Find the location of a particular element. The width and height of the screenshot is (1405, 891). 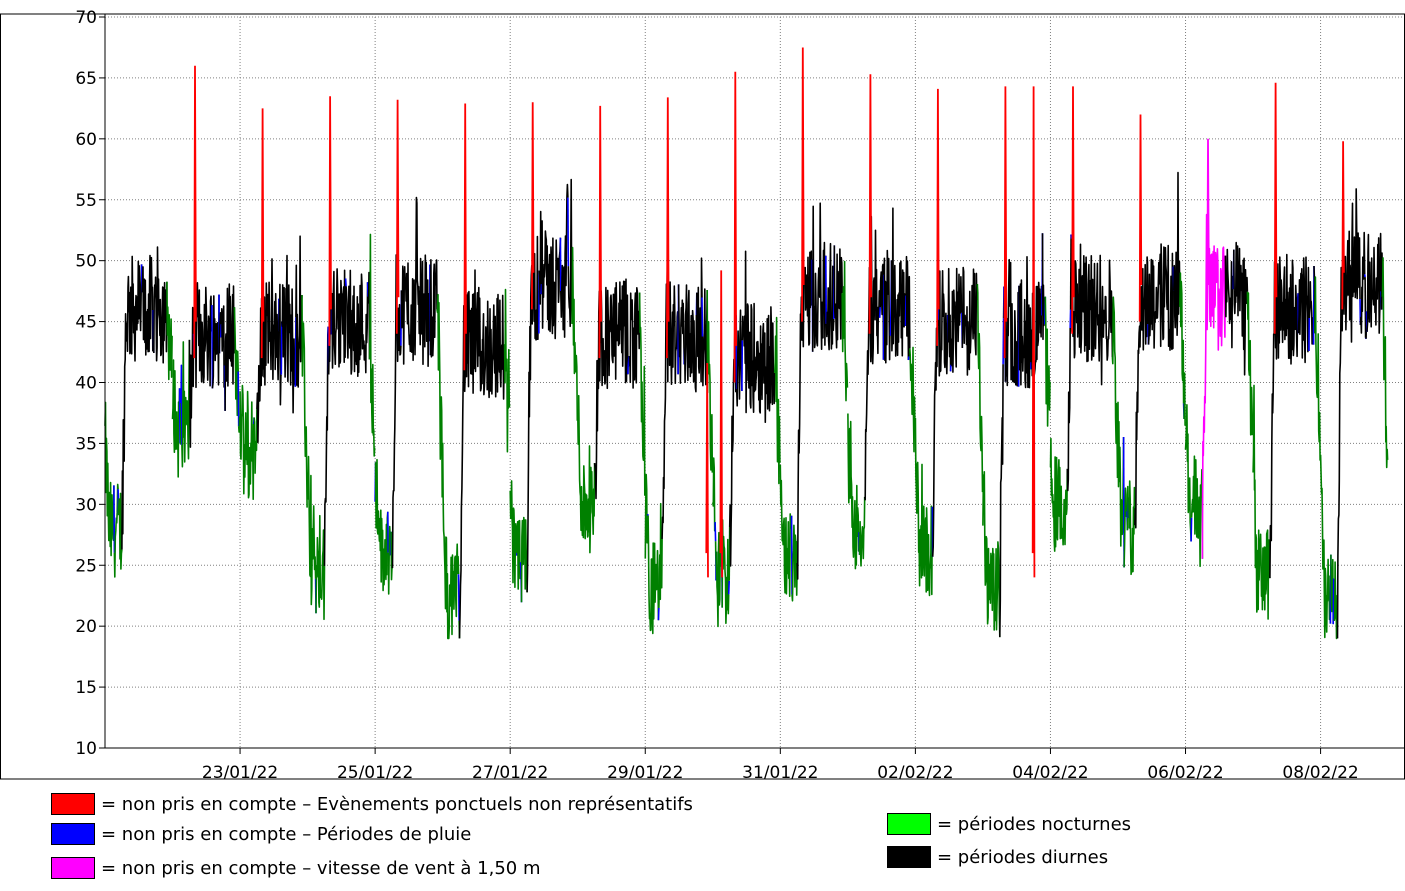

y-tick-label: 20 is located at coordinates (86, 627).